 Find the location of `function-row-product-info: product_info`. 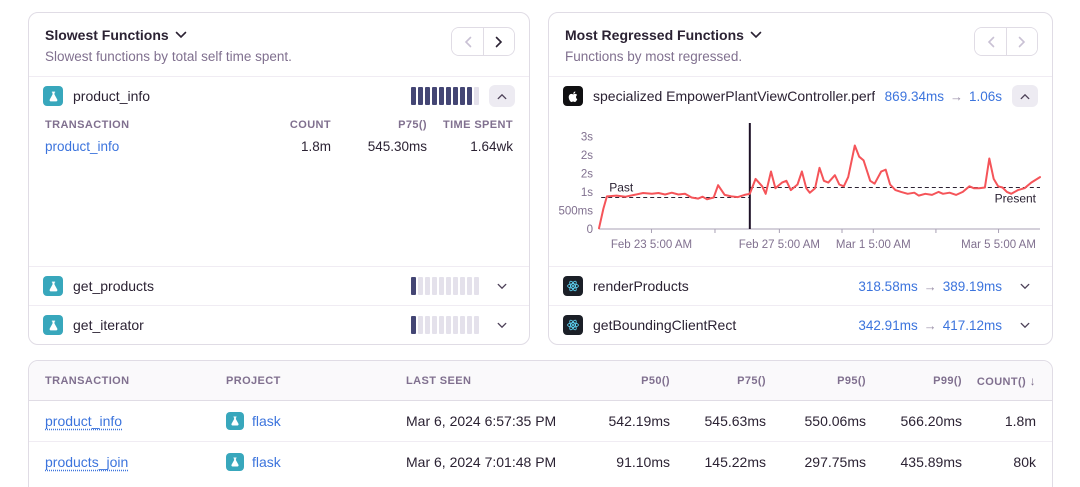

function-row-product-info: product_info is located at coordinates (279, 96).